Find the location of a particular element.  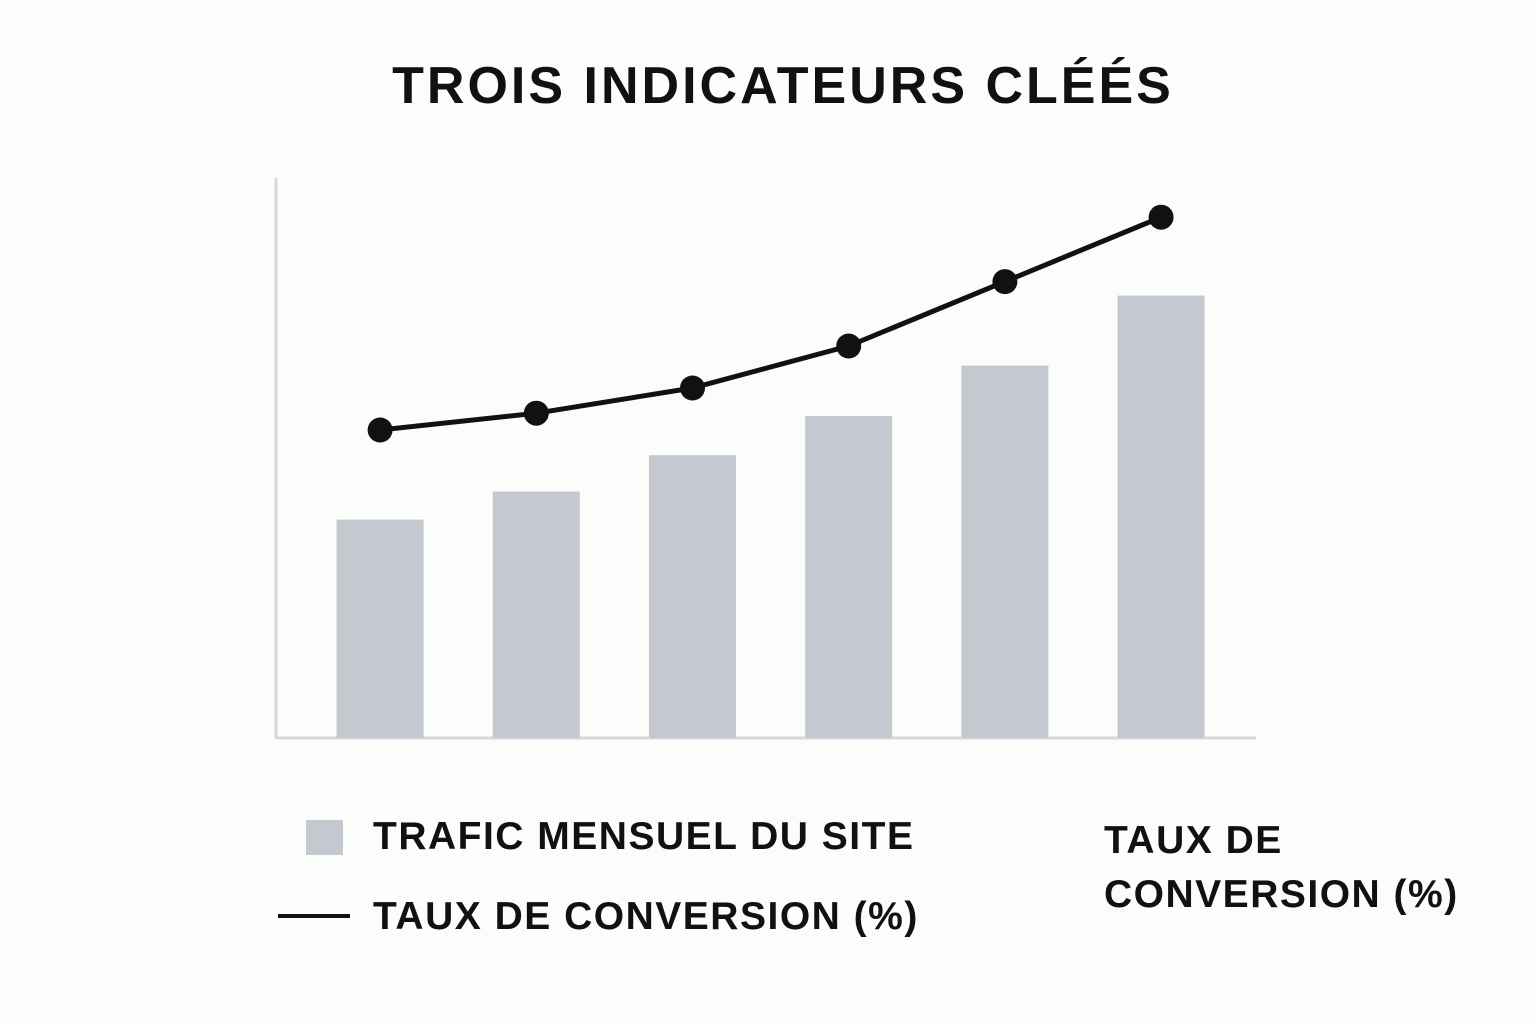

conversion-annotation: TAUX DE CONVERSION (%) is located at coordinates (1304, 868).